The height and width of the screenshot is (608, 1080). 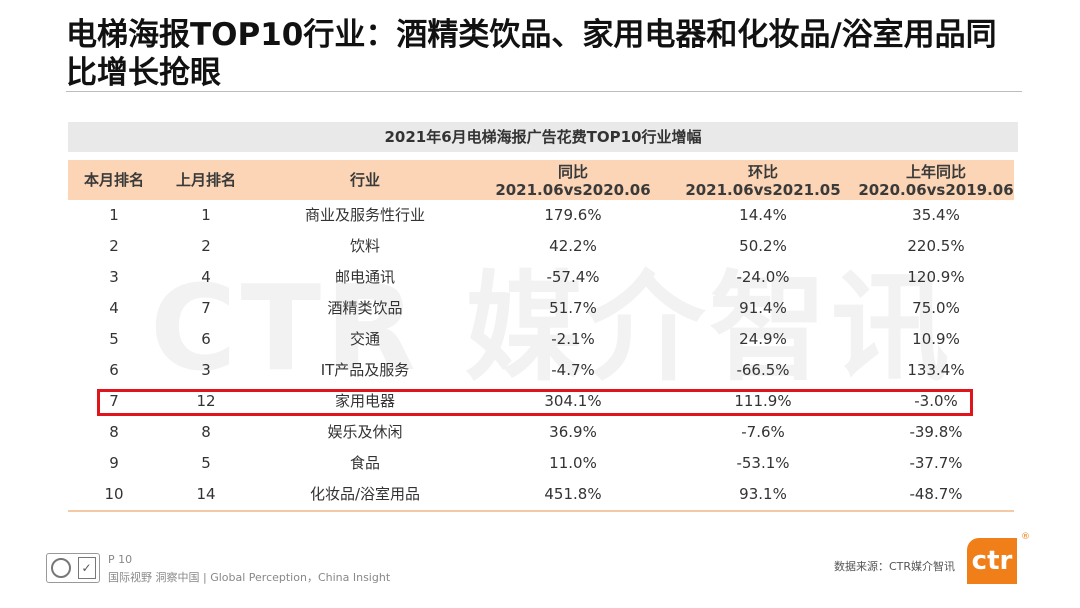 What do you see at coordinates (573, 494) in the screenshot?
I see `cell-yoy: 451.8%` at bounding box center [573, 494].